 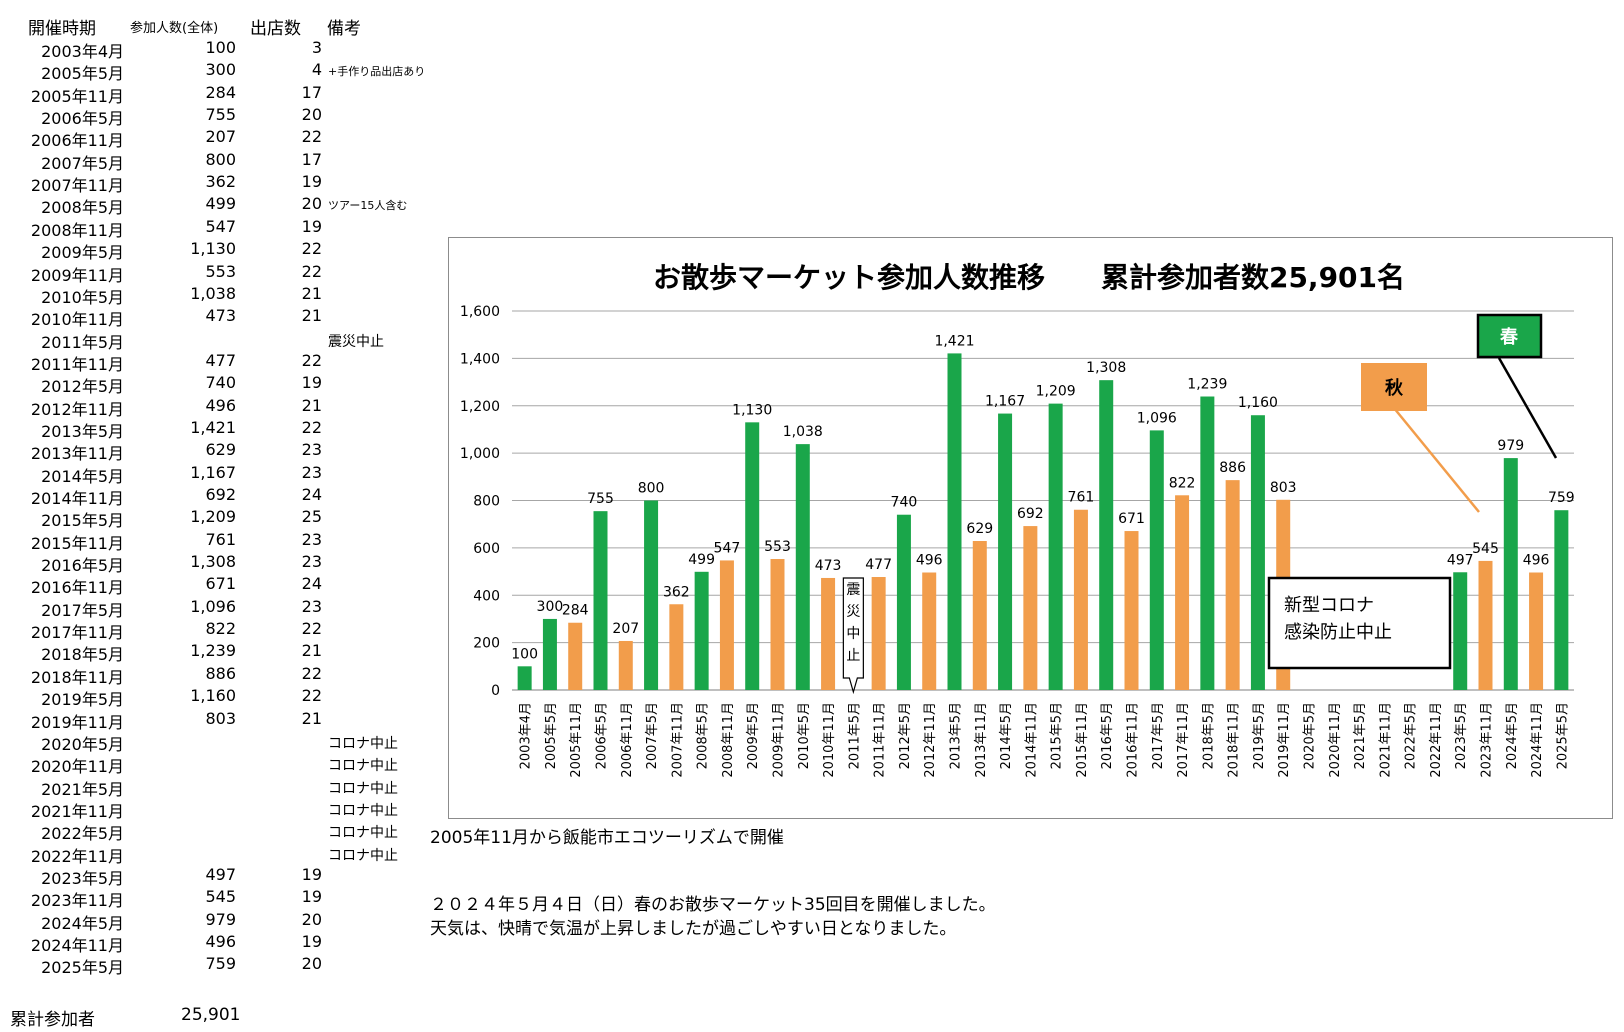 What do you see at coordinates (752, 410) in the screenshot?
I see `data-label: 1,130` at bounding box center [752, 410].